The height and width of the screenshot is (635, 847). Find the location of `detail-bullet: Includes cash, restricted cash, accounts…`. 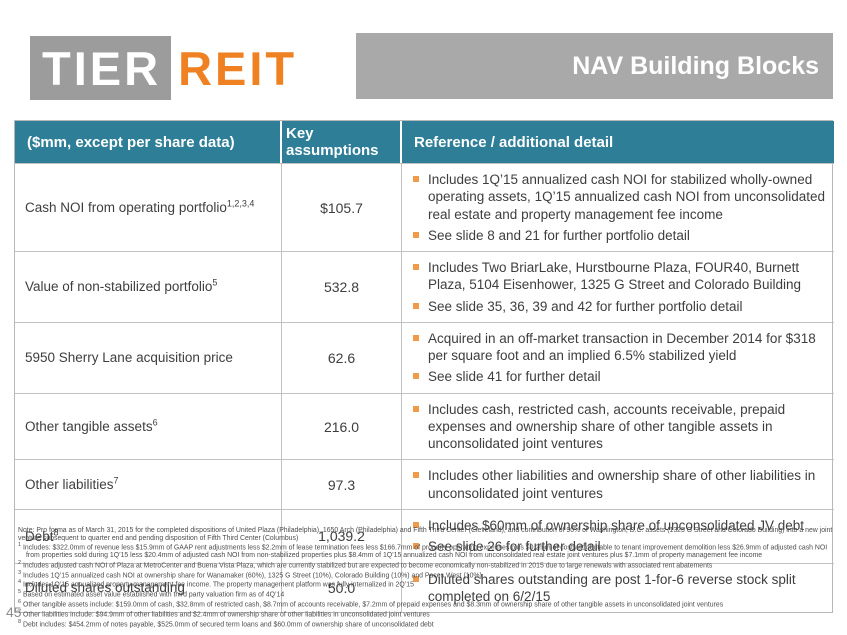

detail-bullet: Includes cash, restricted cash, accounts… is located at coordinates (619, 427).